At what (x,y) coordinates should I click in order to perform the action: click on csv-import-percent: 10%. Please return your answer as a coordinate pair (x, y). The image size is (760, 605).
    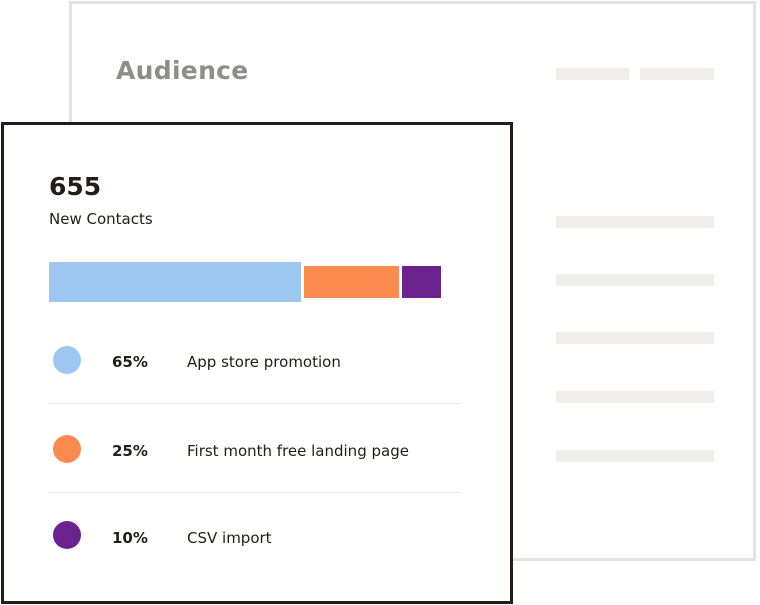
    Looking at the image, I should click on (130, 538).